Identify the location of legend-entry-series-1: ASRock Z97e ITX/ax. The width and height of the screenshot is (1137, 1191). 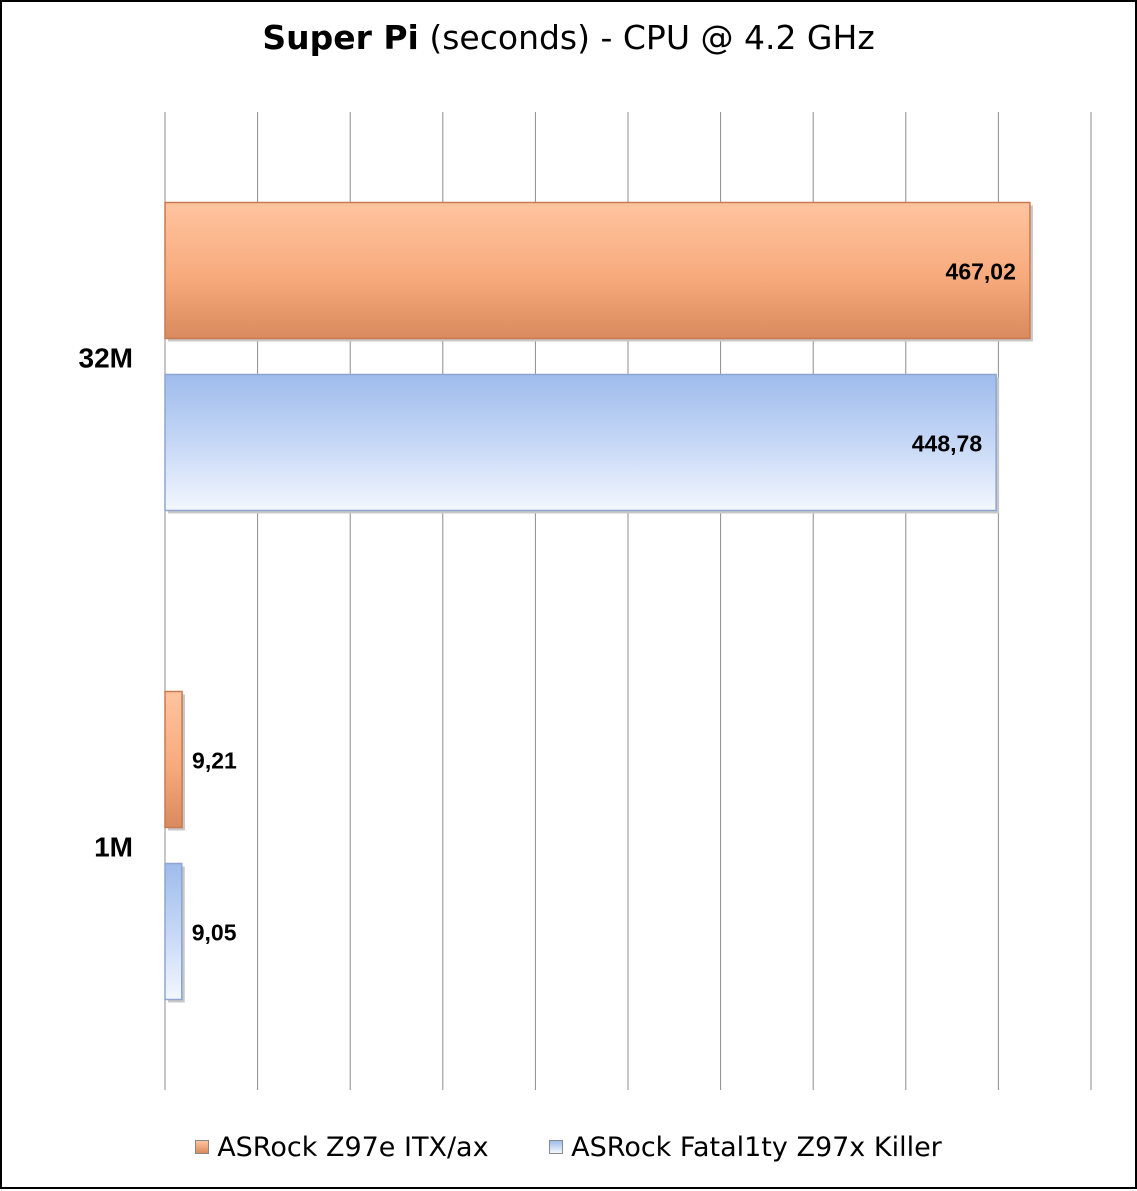
(342, 1147).